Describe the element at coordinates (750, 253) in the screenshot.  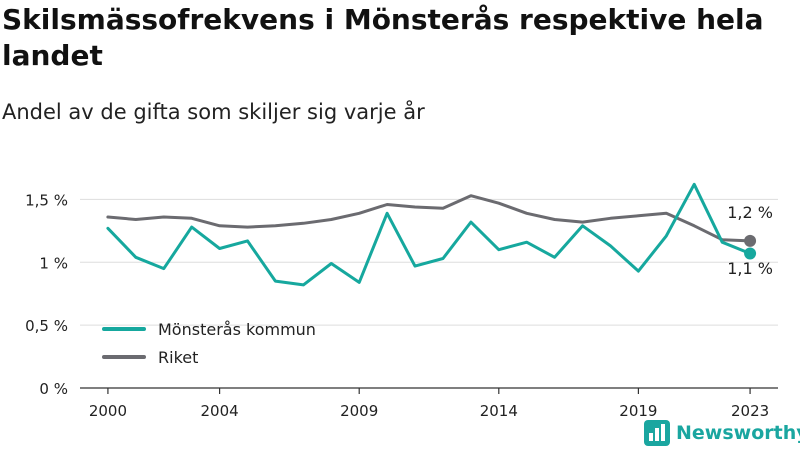
I see `end-point-monsteras` at that location.